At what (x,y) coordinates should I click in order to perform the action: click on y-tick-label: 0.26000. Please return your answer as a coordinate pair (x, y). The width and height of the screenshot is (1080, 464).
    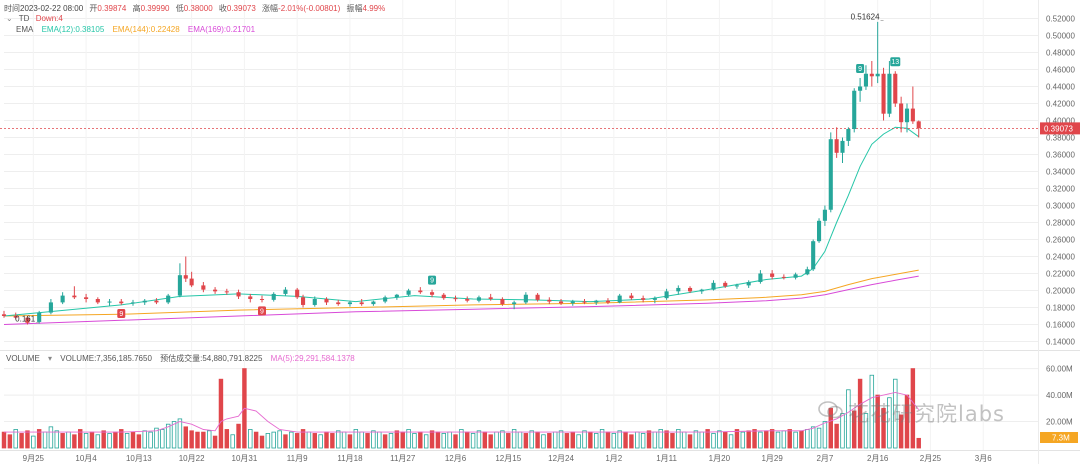
    Looking at the image, I should click on (1060, 240).